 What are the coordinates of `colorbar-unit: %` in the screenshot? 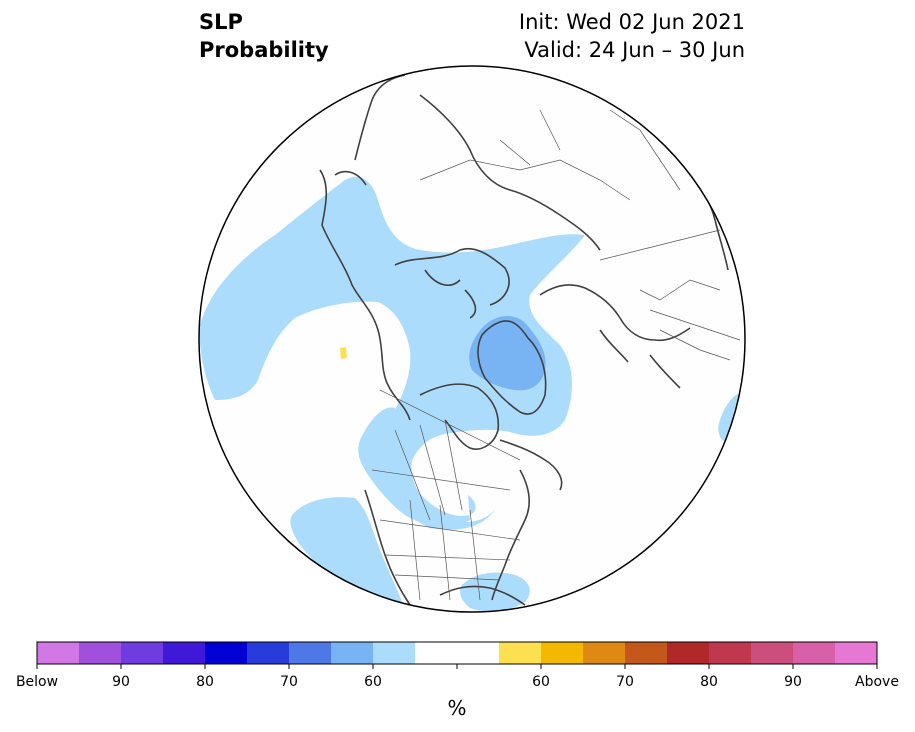 It's located at (457, 708).